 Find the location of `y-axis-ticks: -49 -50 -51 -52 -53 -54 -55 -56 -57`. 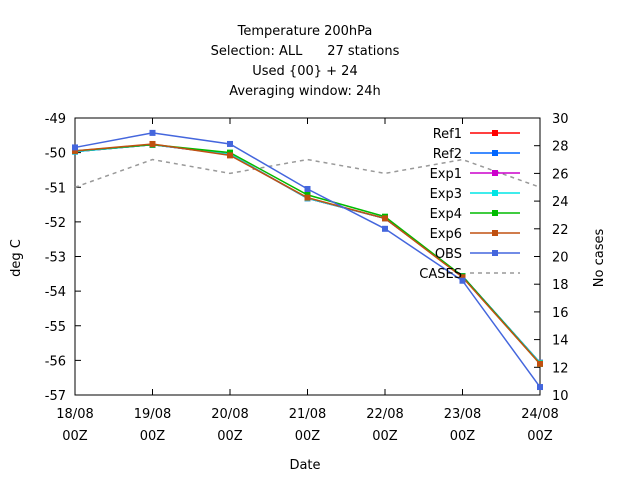

y-axis-ticks: -49 -50 -51 -52 -53 -54 -55 -56 -57 is located at coordinates (63, 258).